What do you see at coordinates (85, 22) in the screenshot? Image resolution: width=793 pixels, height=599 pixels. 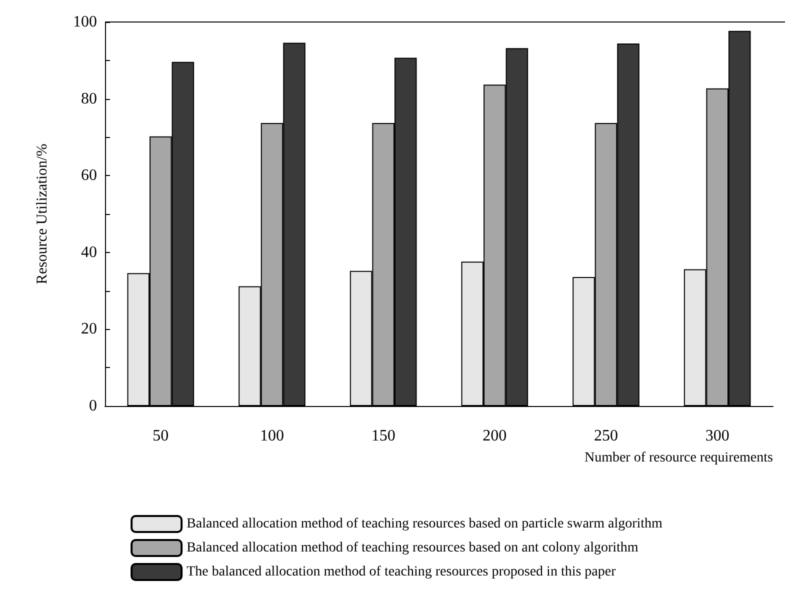 I see `y-tick-label: 100` at bounding box center [85, 22].